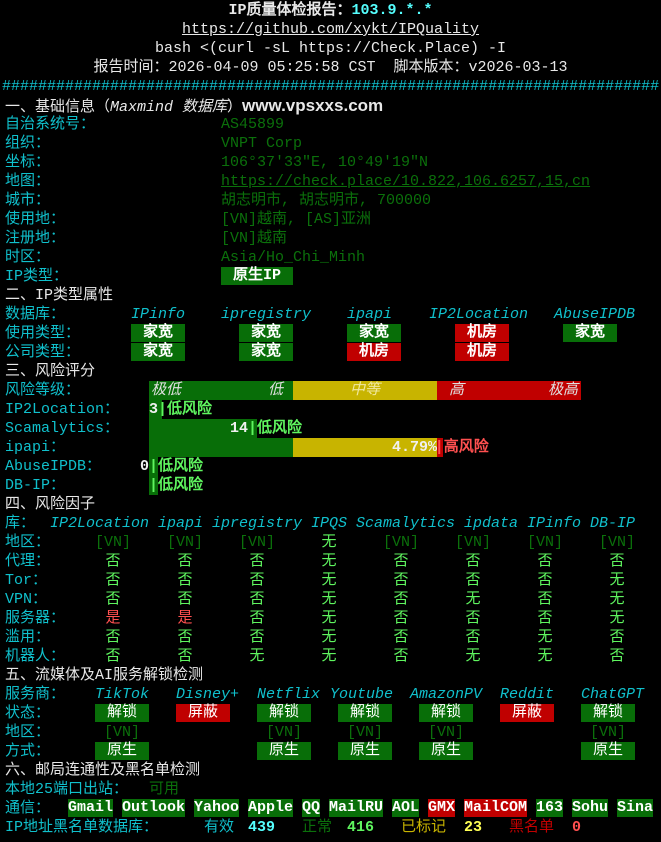 This screenshot has height=842, width=661. What do you see at coordinates (37, 276) in the screenshot?
I see `ip-type-label: IP类型：` at bounding box center [37, 276].